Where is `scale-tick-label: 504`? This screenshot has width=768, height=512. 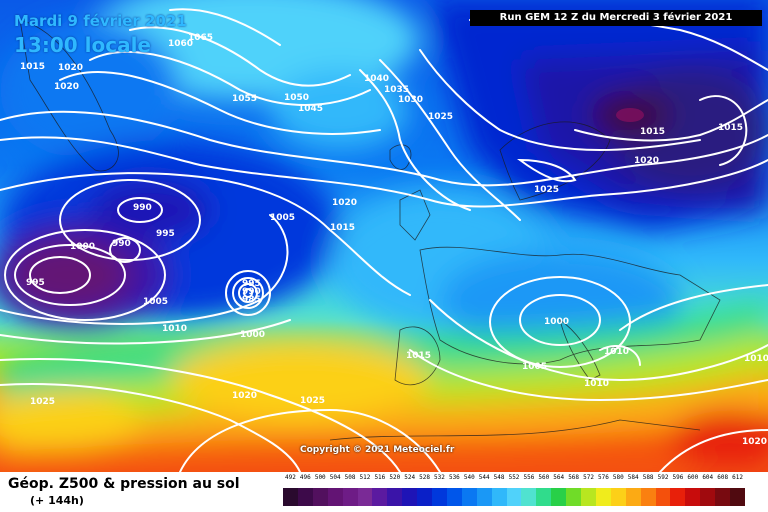
scale-tick-label: 504 is located at coordinates (335, 477).